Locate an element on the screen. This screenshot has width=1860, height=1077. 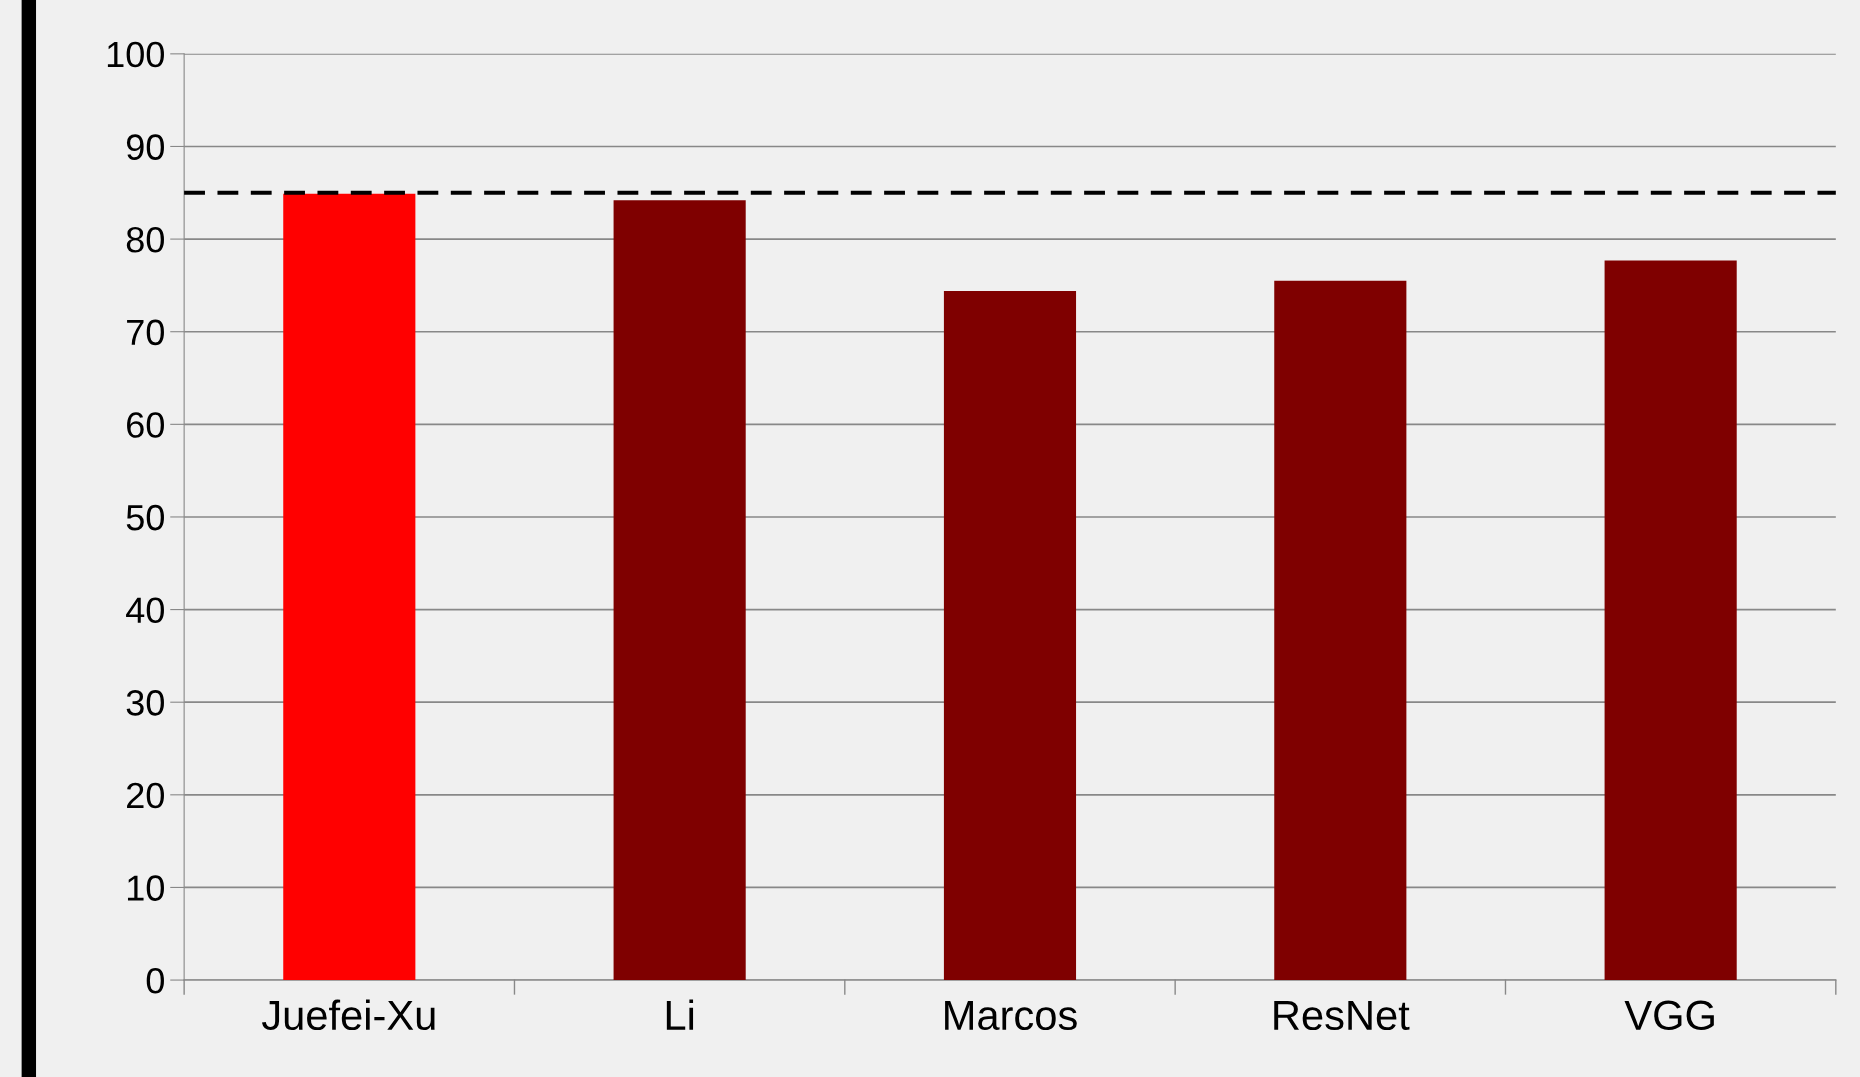
y-tick-label: 50 is located at coordinates (145, 517).